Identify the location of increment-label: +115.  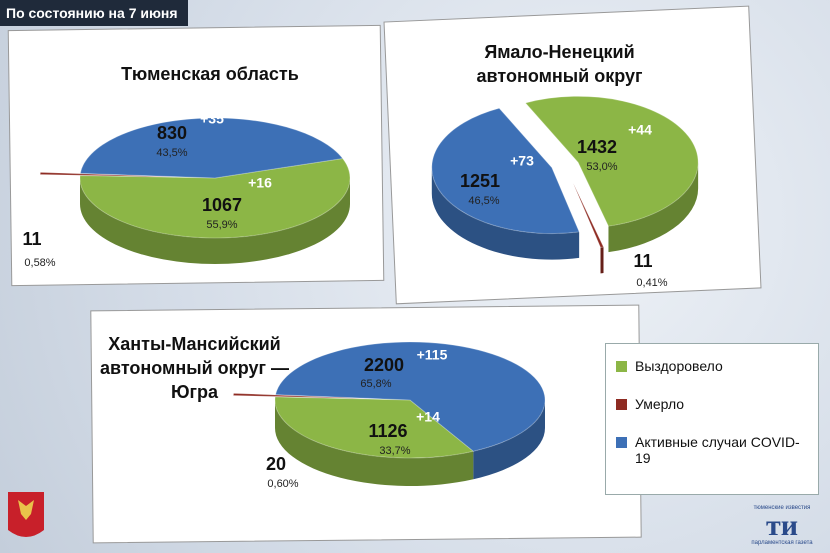
(432, 355).